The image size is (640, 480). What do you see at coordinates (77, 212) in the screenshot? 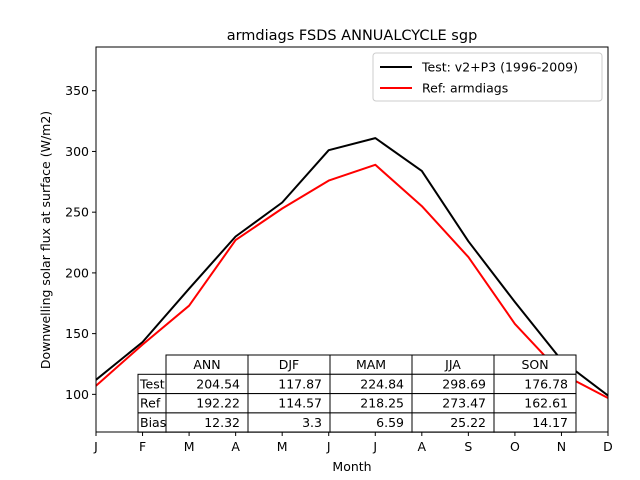
I see `y-tick-label: 250` at bounding box center [77, 212].